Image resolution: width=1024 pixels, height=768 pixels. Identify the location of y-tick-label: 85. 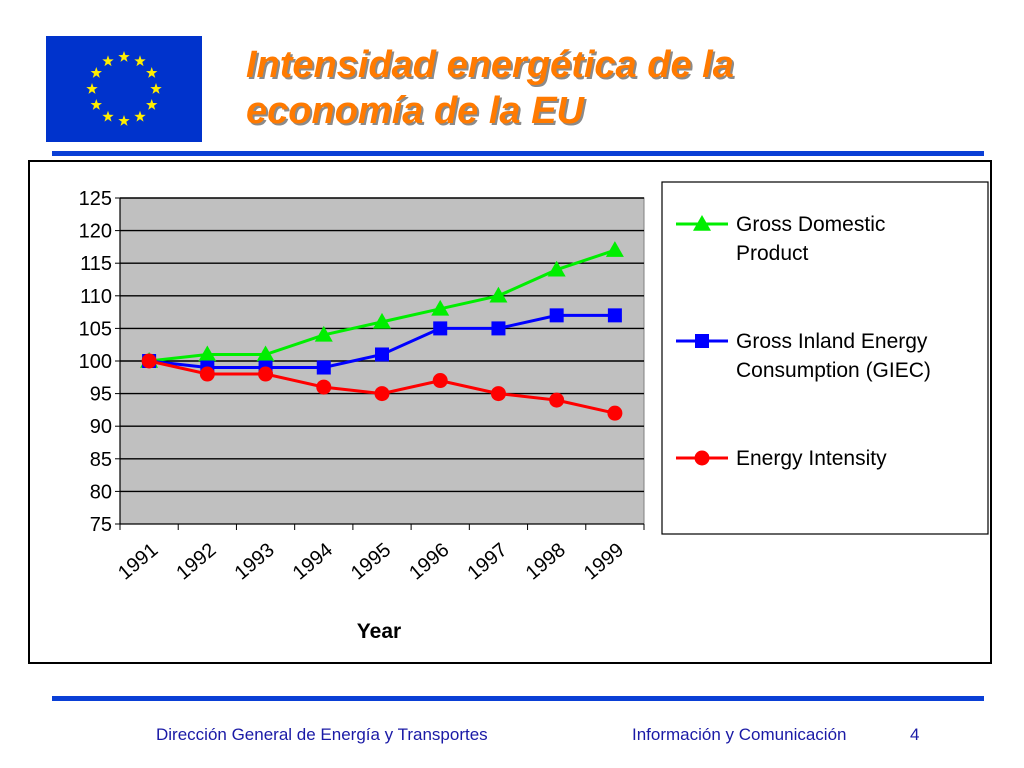
(101, 460).